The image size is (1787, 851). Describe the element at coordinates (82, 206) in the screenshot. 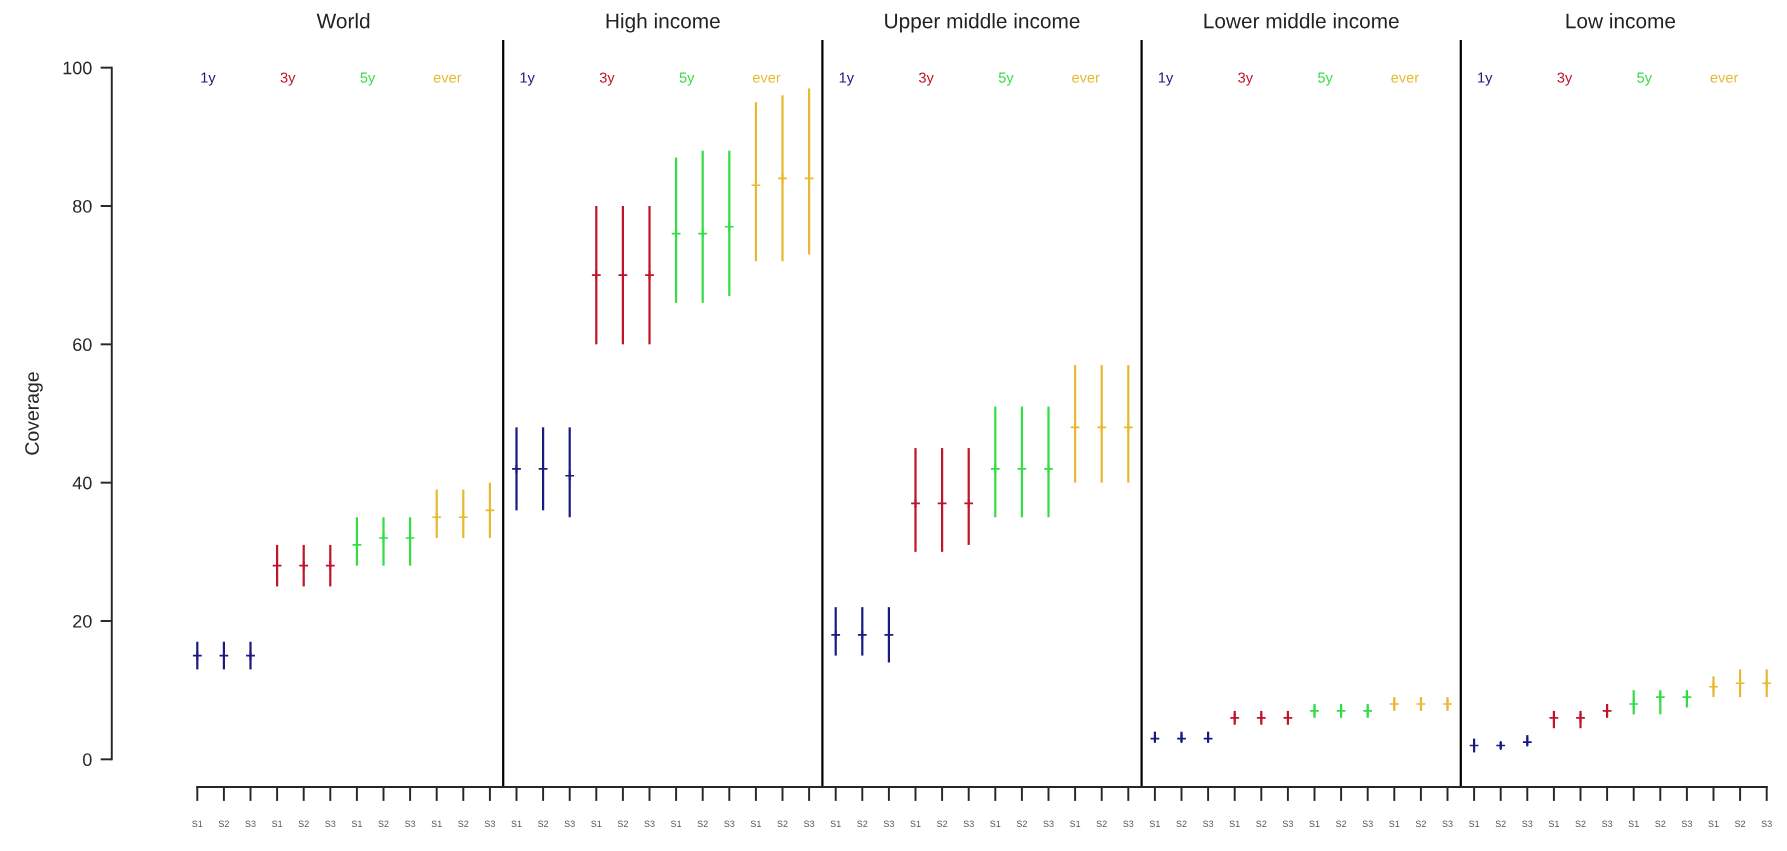

I see `y-tick-label: 80` at that location.